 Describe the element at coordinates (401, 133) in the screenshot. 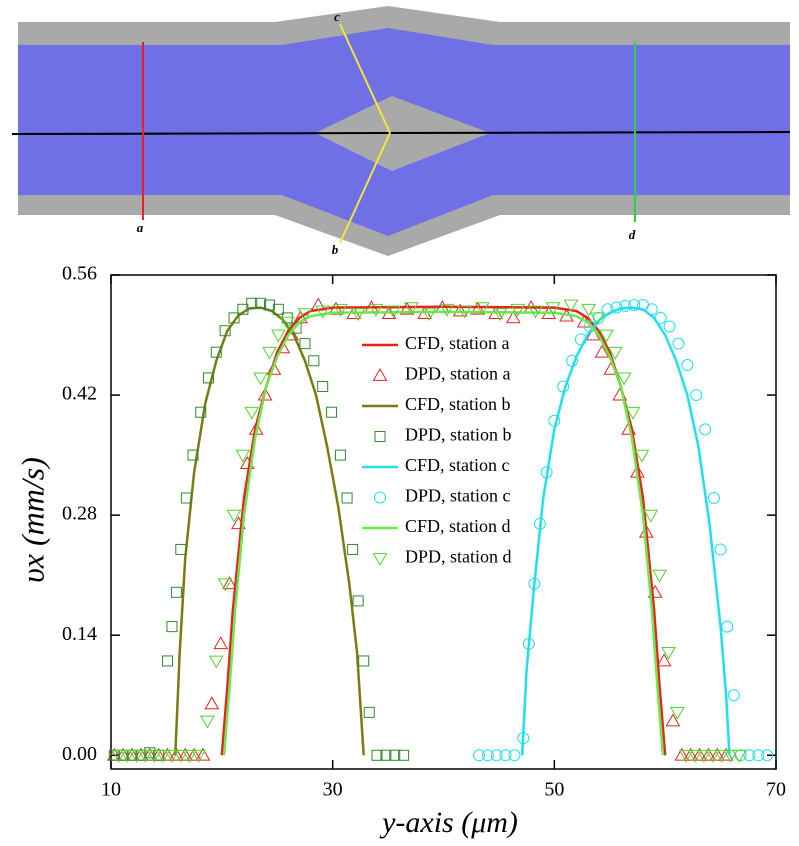

I see `centerline` at that location.